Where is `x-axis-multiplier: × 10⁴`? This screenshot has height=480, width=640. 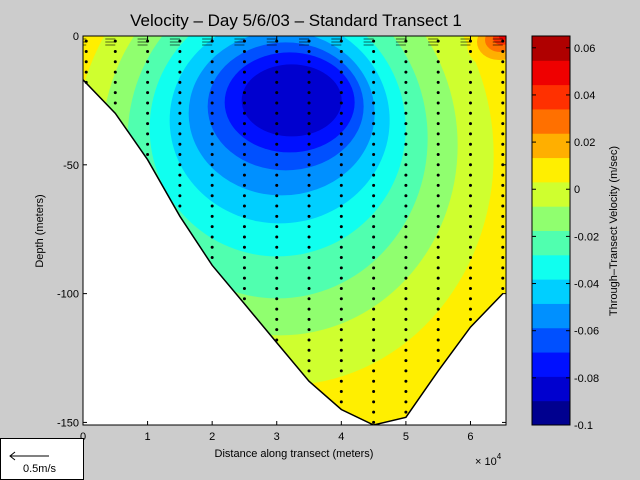
x-axis-multiplier: × 10⁴ is located at coordinates (488, 460).